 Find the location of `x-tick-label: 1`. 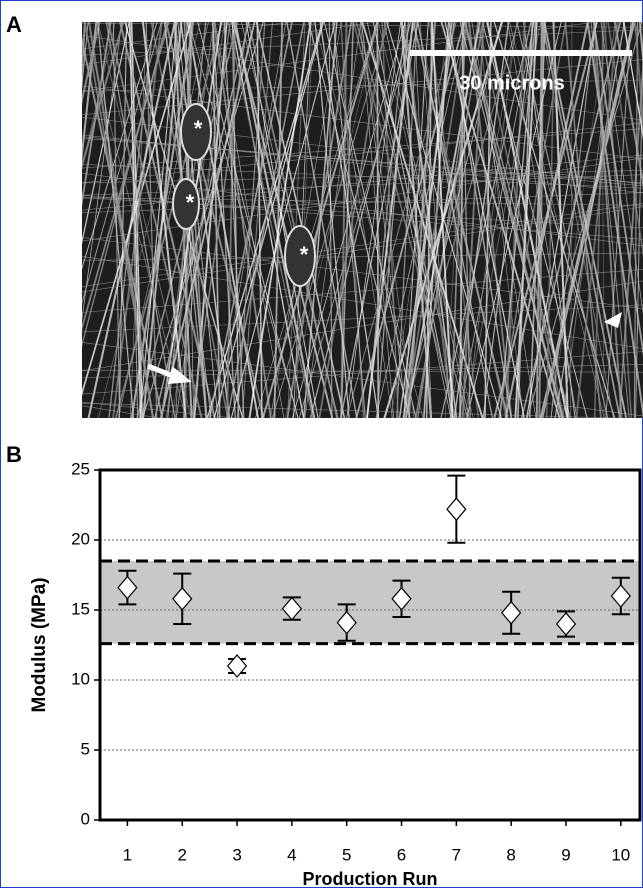

x-tick-label: 1 is located at coordinates (127, 854).